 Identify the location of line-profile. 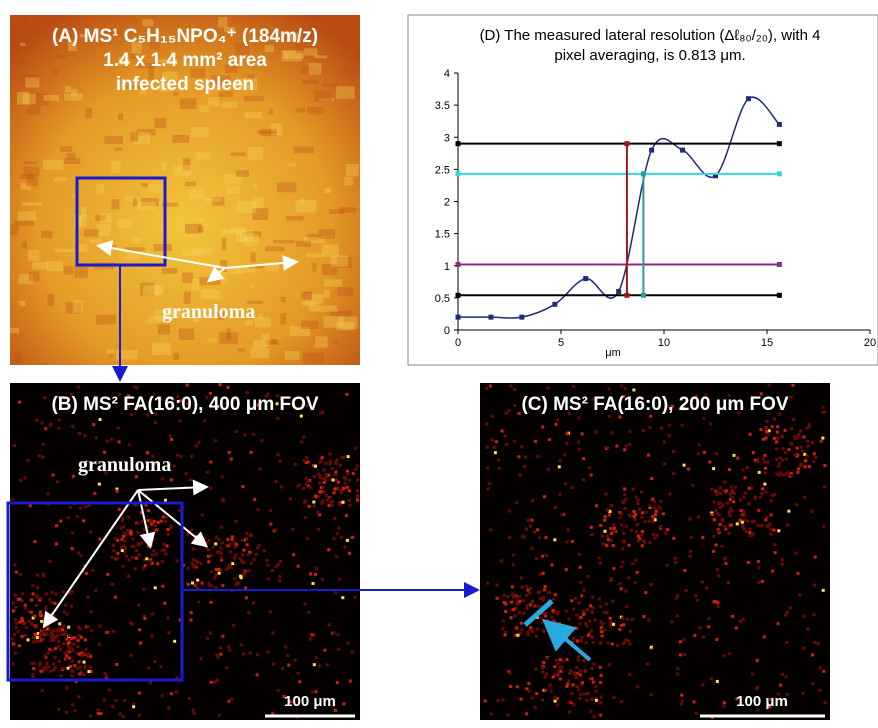
(538, 613).